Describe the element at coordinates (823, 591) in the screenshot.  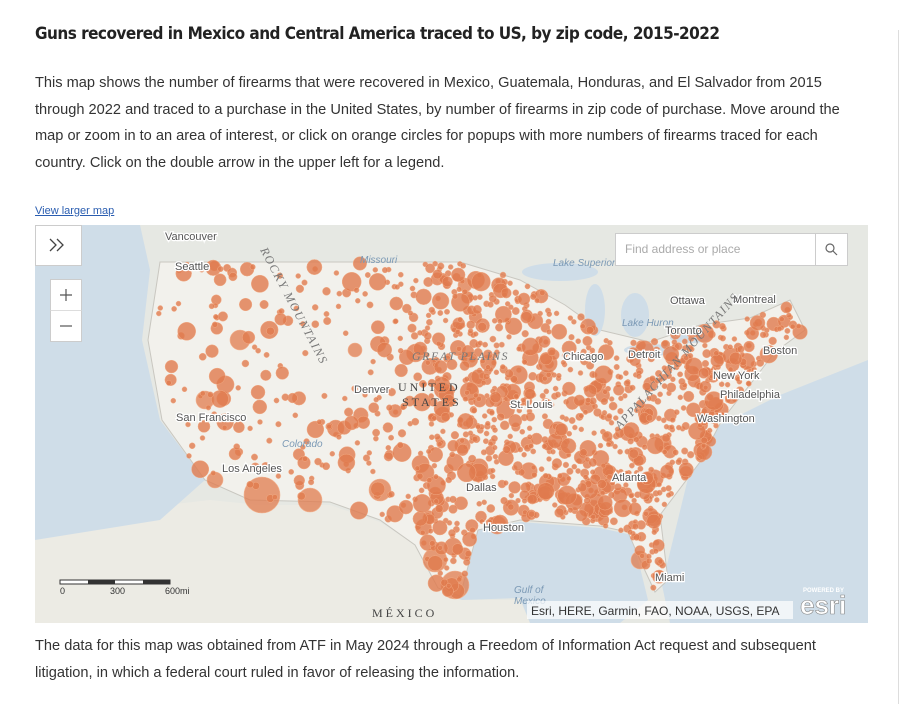
I see `powered-by: POWERED BY` at that location.